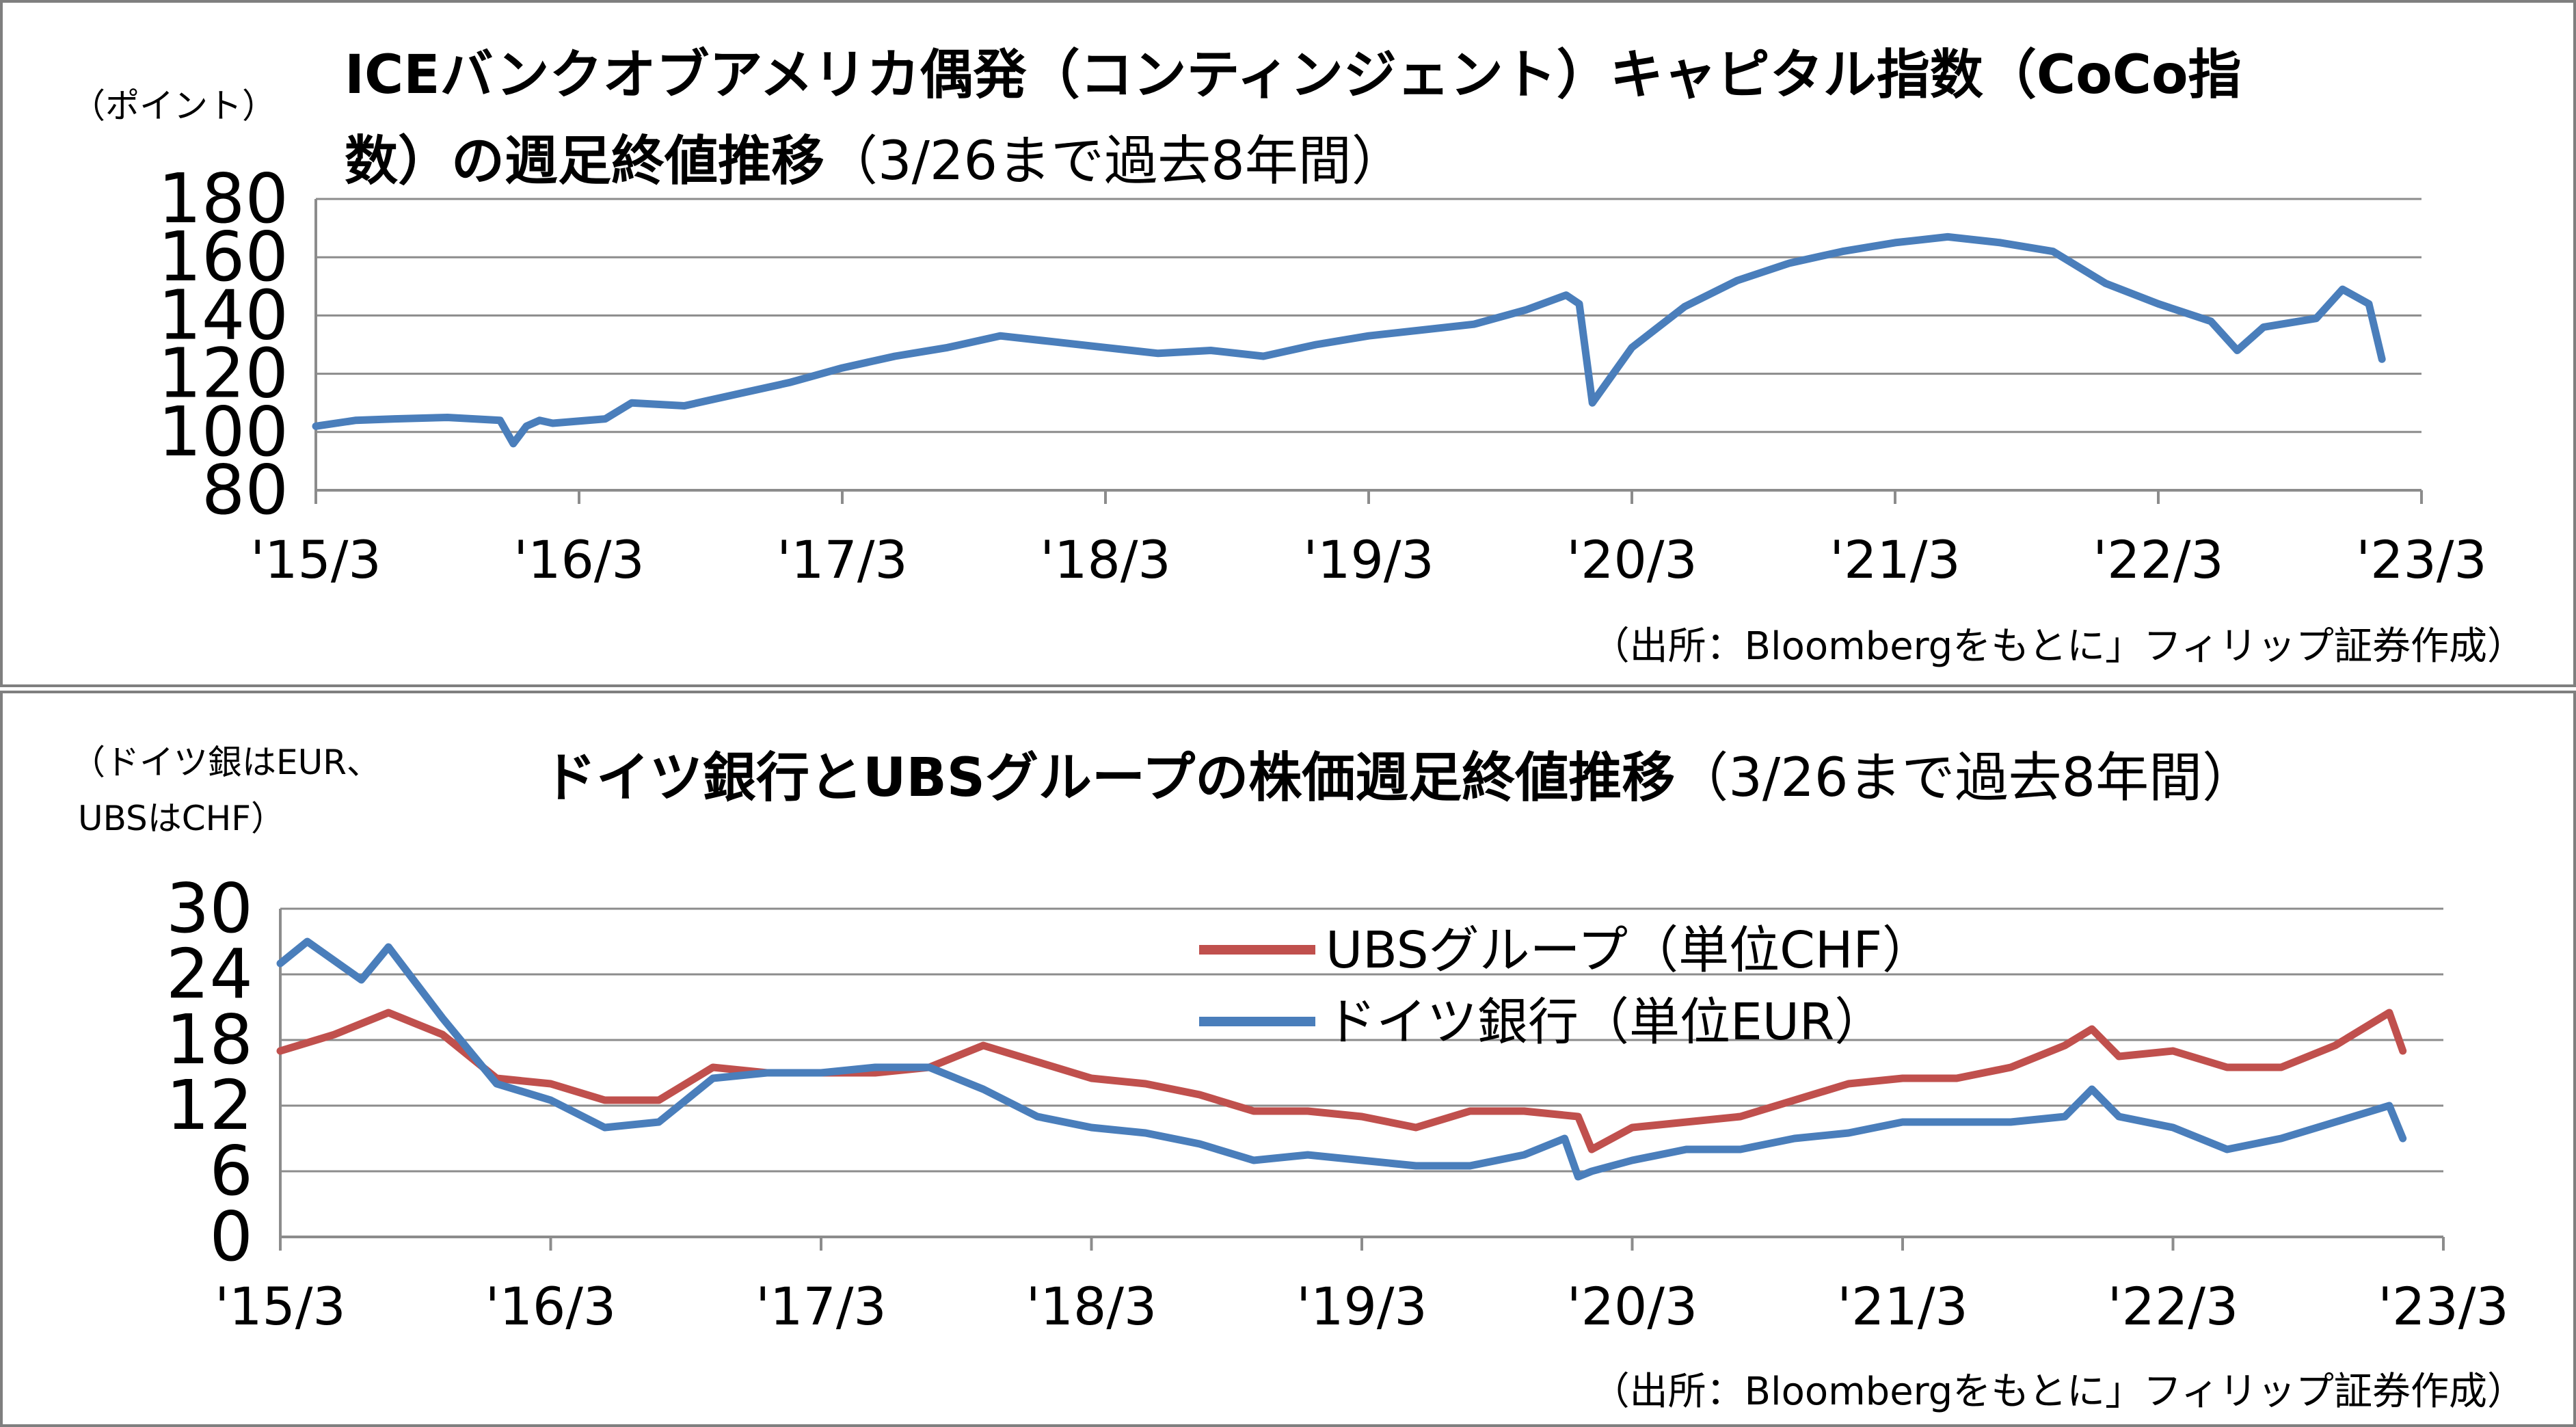  Describe the element at coordinates (1629, 951) in the screenshot. I see `legend-label-0: UBSグループ（単位CHF）` at that location.